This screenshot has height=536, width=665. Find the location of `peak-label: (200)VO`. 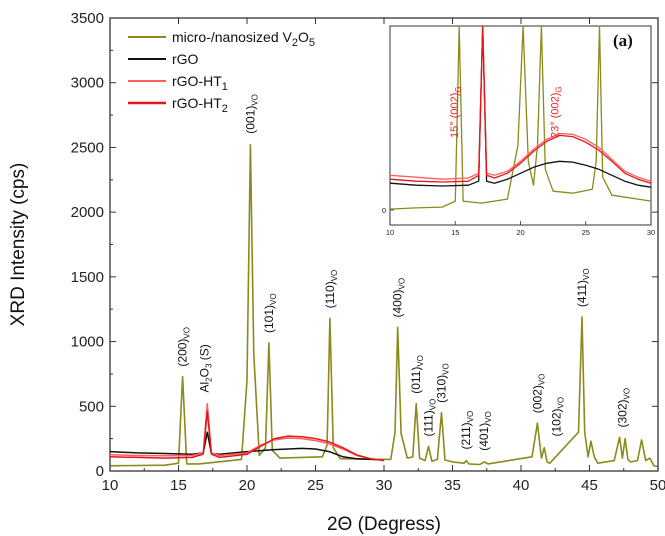

peak-label: (200)VO is located at coordinates (184, 347).